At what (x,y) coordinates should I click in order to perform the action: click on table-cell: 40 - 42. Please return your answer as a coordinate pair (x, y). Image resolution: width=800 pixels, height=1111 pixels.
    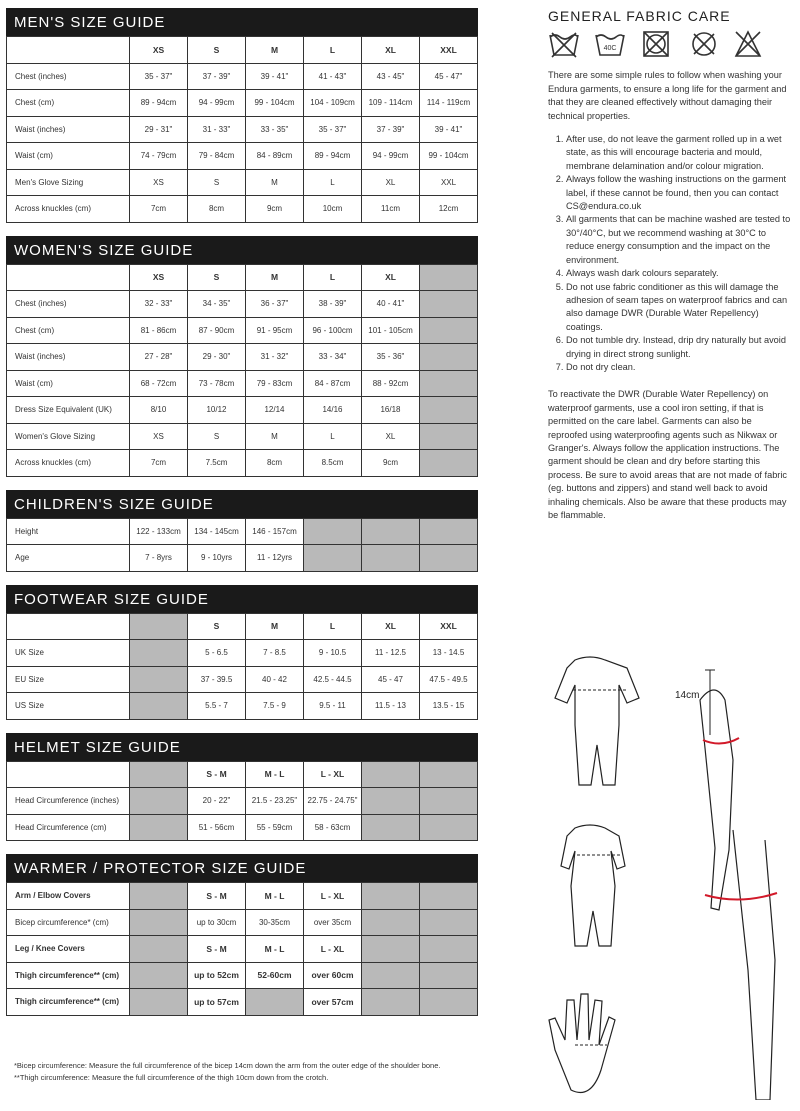
    Looking at the image, I should click on (275, 679).